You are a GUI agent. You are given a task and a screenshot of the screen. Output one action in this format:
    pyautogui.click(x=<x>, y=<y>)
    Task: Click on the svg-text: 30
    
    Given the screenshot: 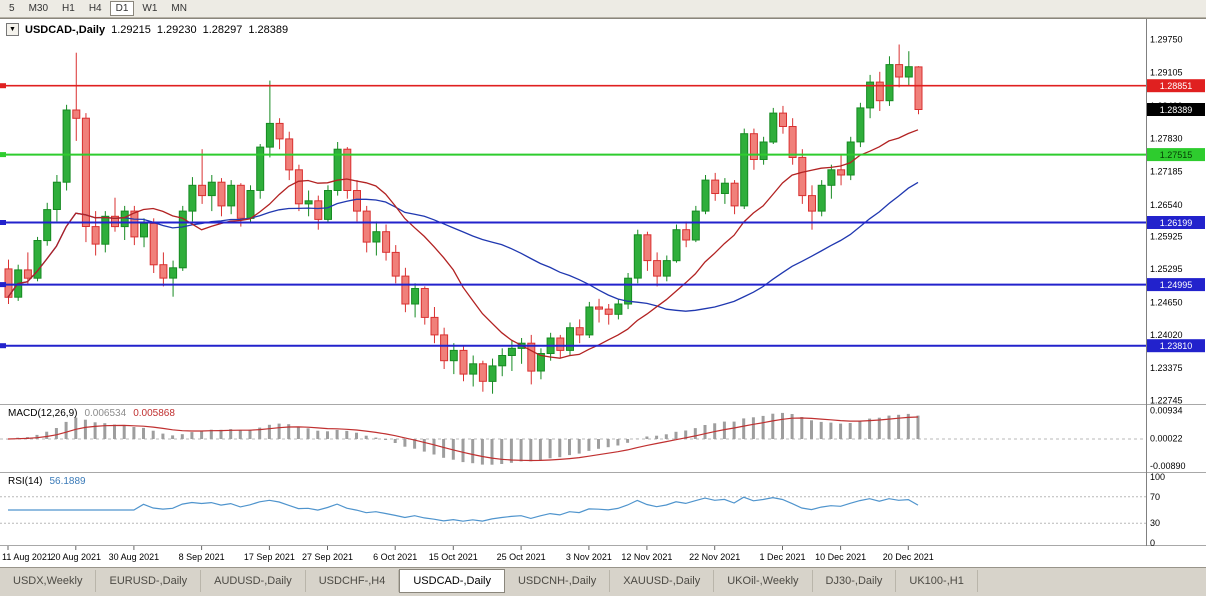 What is the action you would take?
    pyautogui.click(x=1155, y=523)
    